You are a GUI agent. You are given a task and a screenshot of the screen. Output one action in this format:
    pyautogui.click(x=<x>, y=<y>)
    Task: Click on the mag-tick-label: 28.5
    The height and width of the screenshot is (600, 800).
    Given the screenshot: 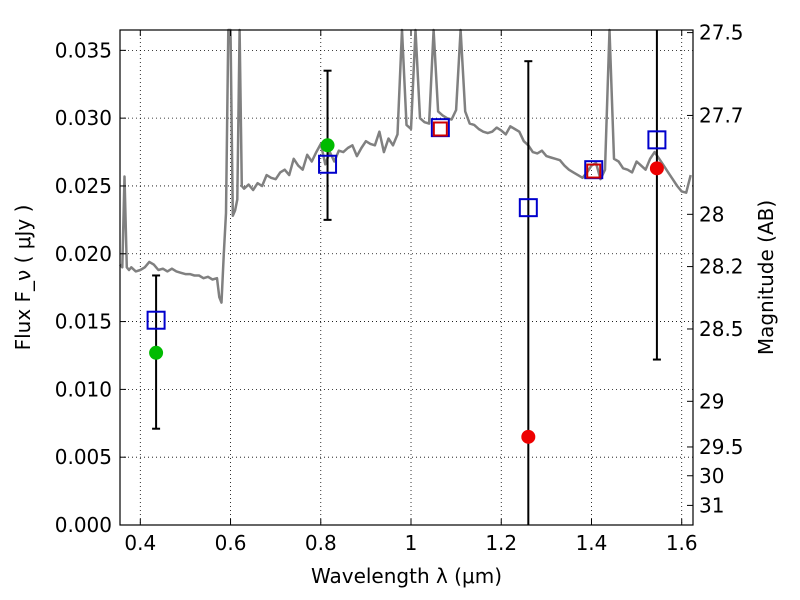 What is the action you would take?
    pyautogui.click(x=721, y=329)
    